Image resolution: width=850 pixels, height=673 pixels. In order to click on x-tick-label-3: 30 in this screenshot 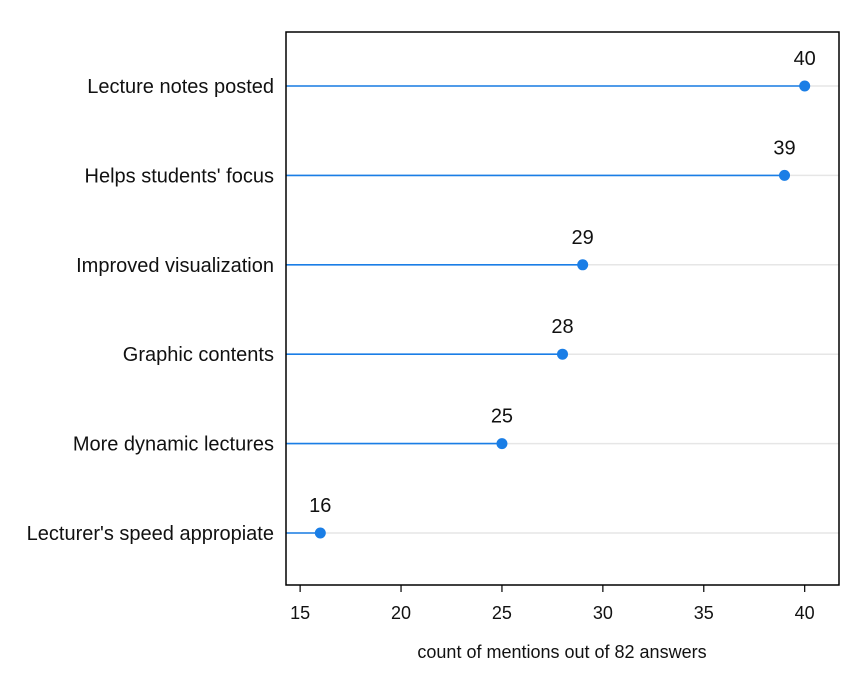, I will do `click(603, 613)`.